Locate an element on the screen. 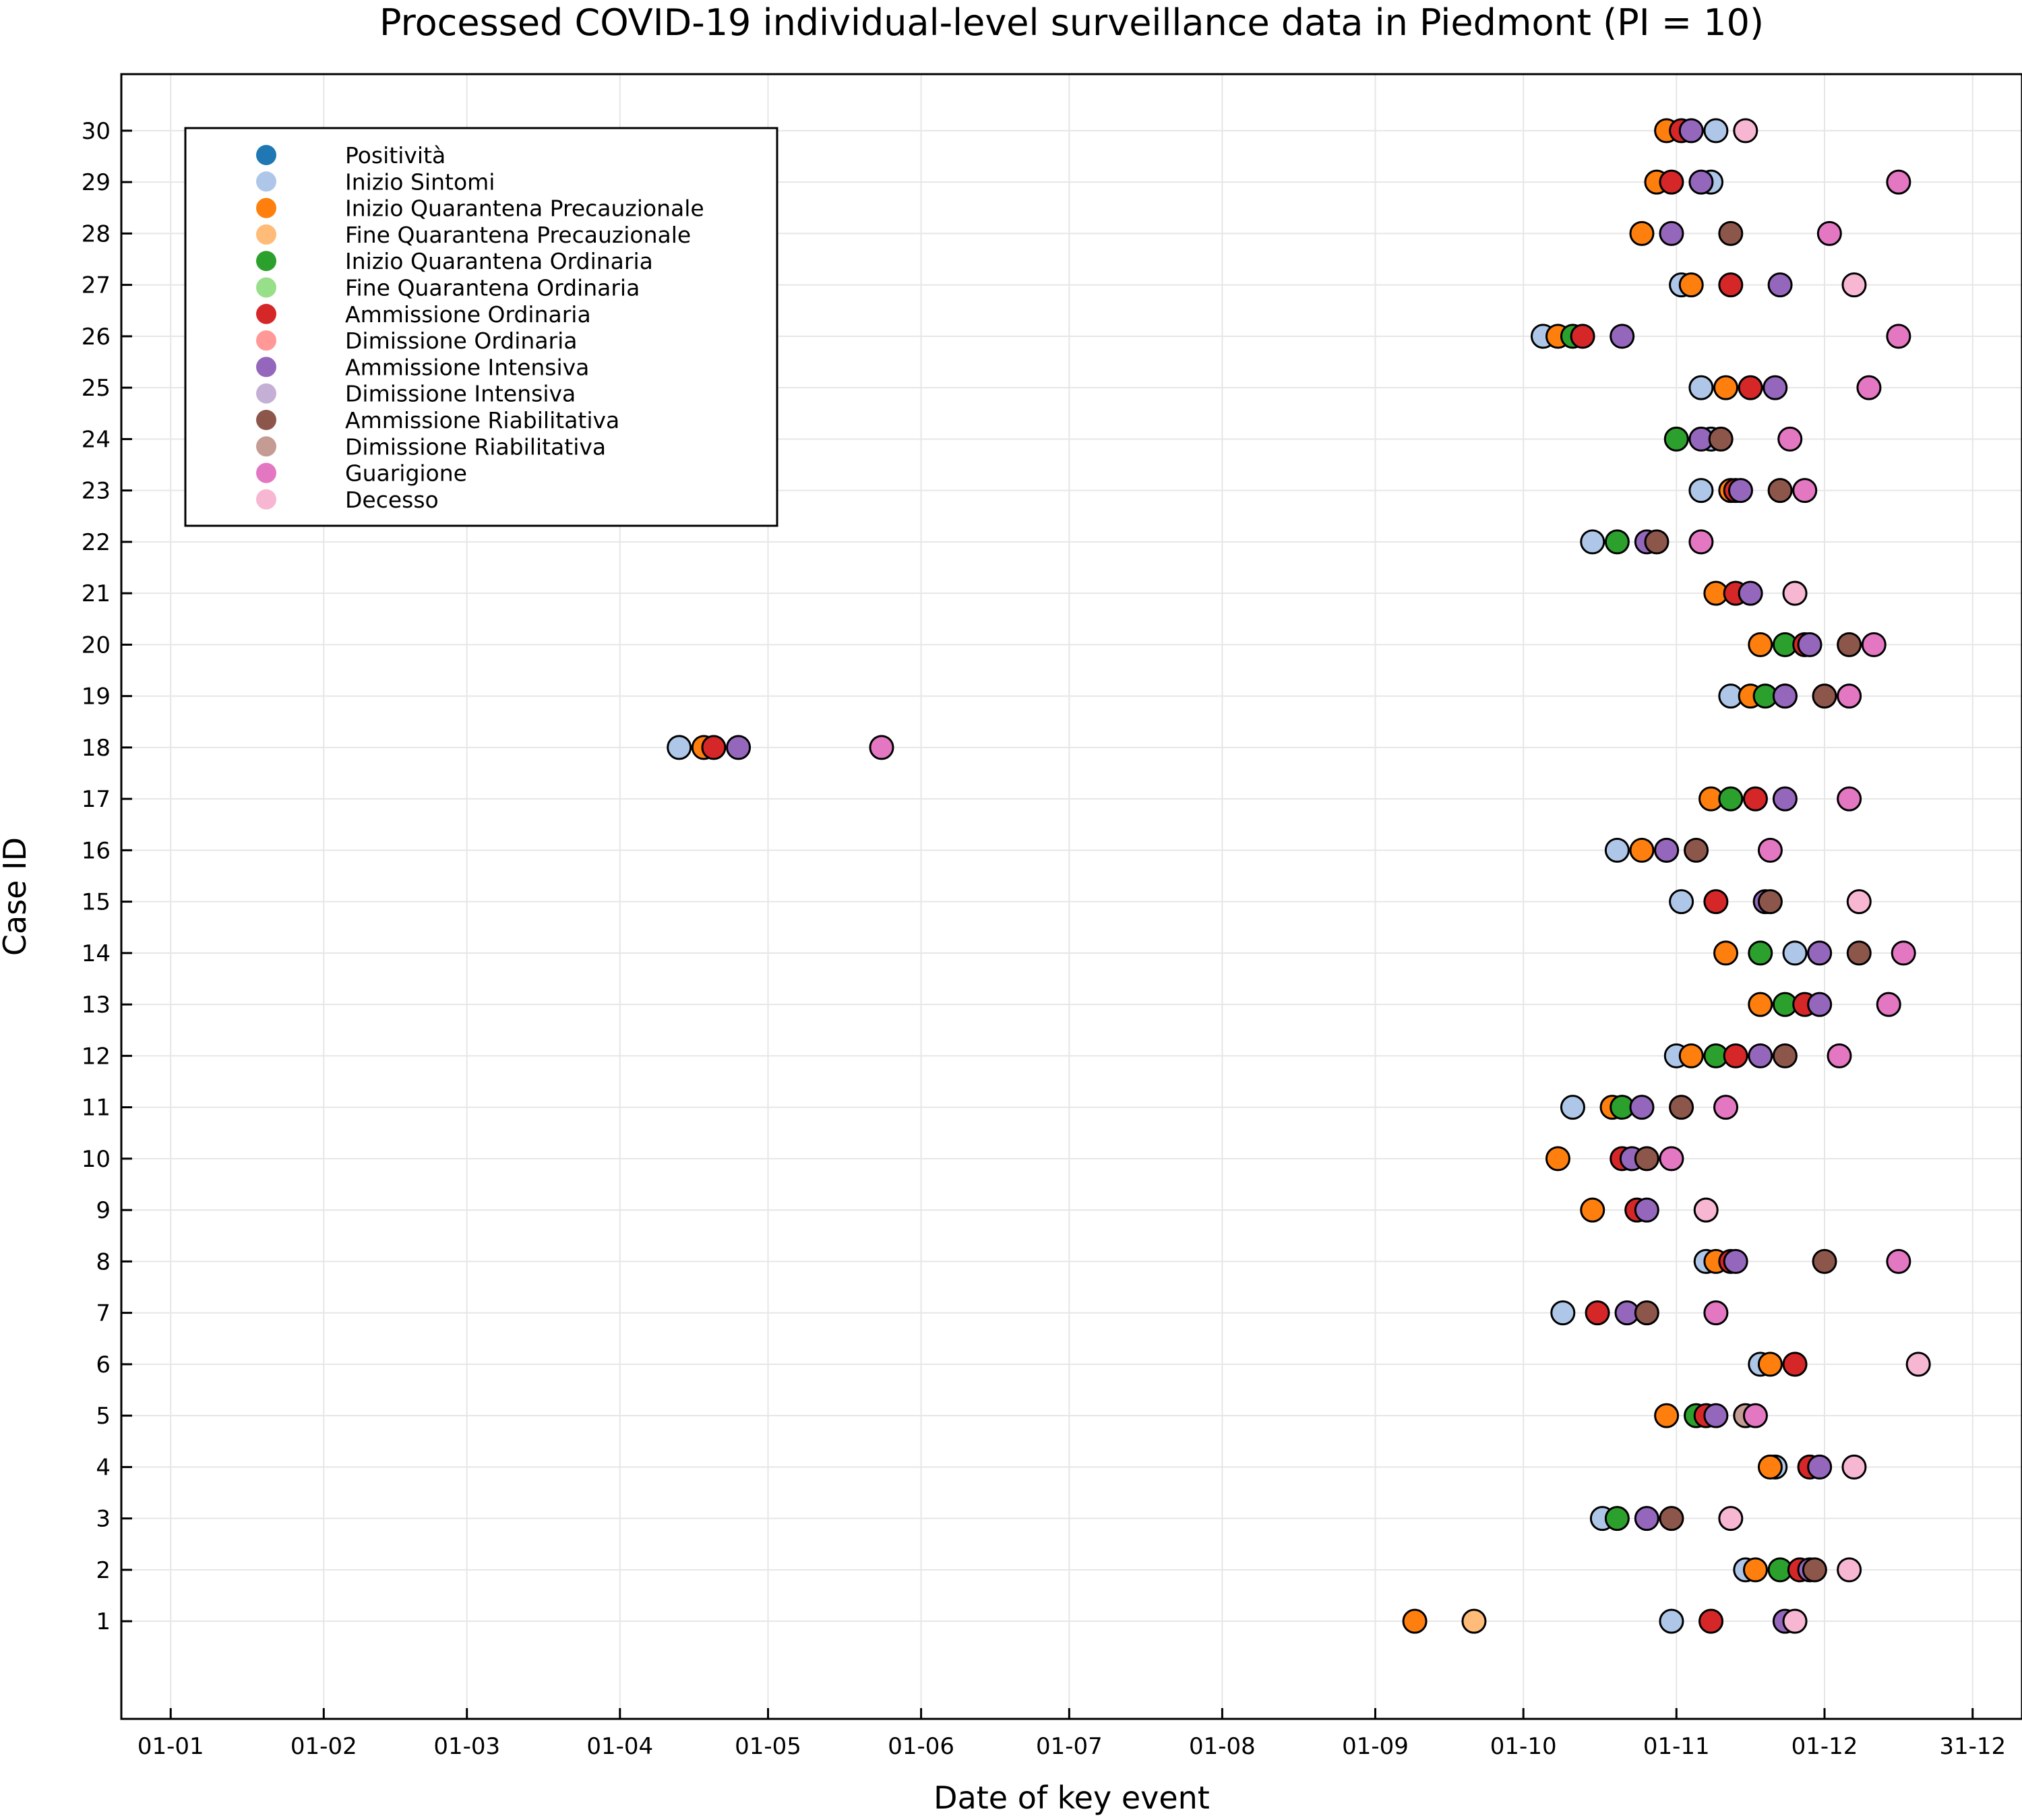 The width and height of the screenshot is (2022, 1820). y-axis-label: Case ID is located at coordinates (16, 896).